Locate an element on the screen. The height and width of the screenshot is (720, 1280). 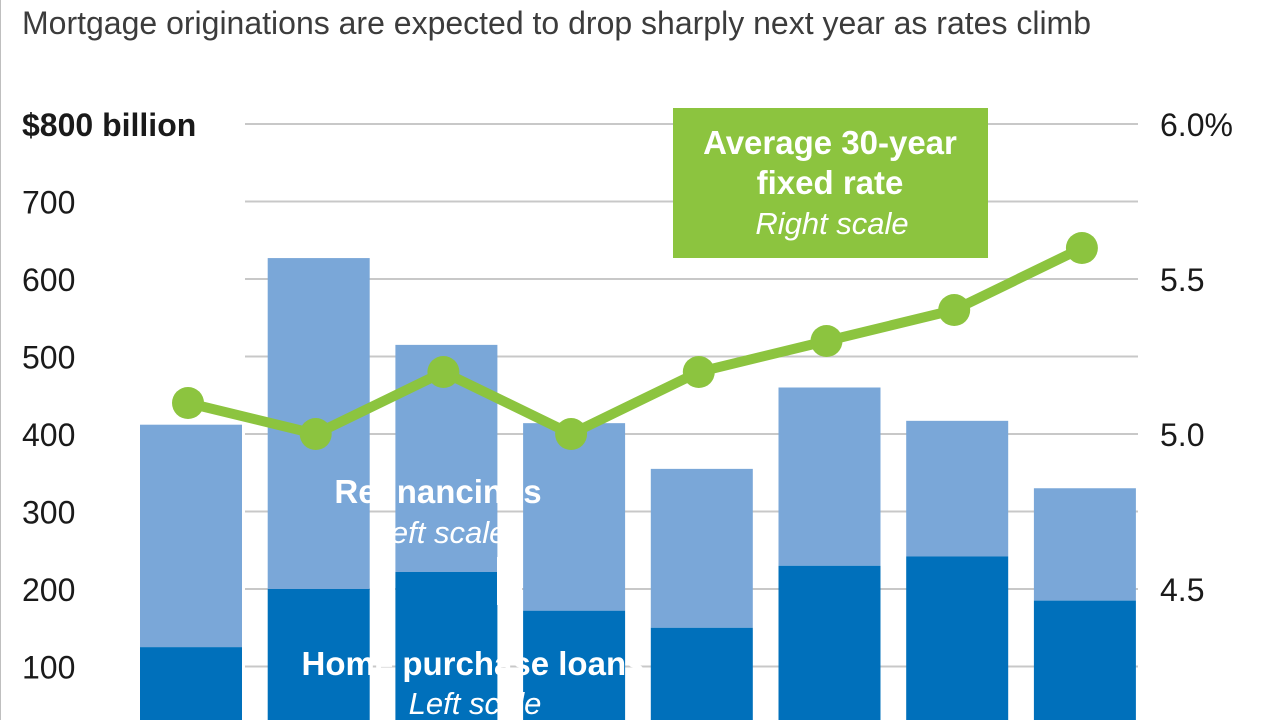
label-gap-right is located at coordinates (509, 581).